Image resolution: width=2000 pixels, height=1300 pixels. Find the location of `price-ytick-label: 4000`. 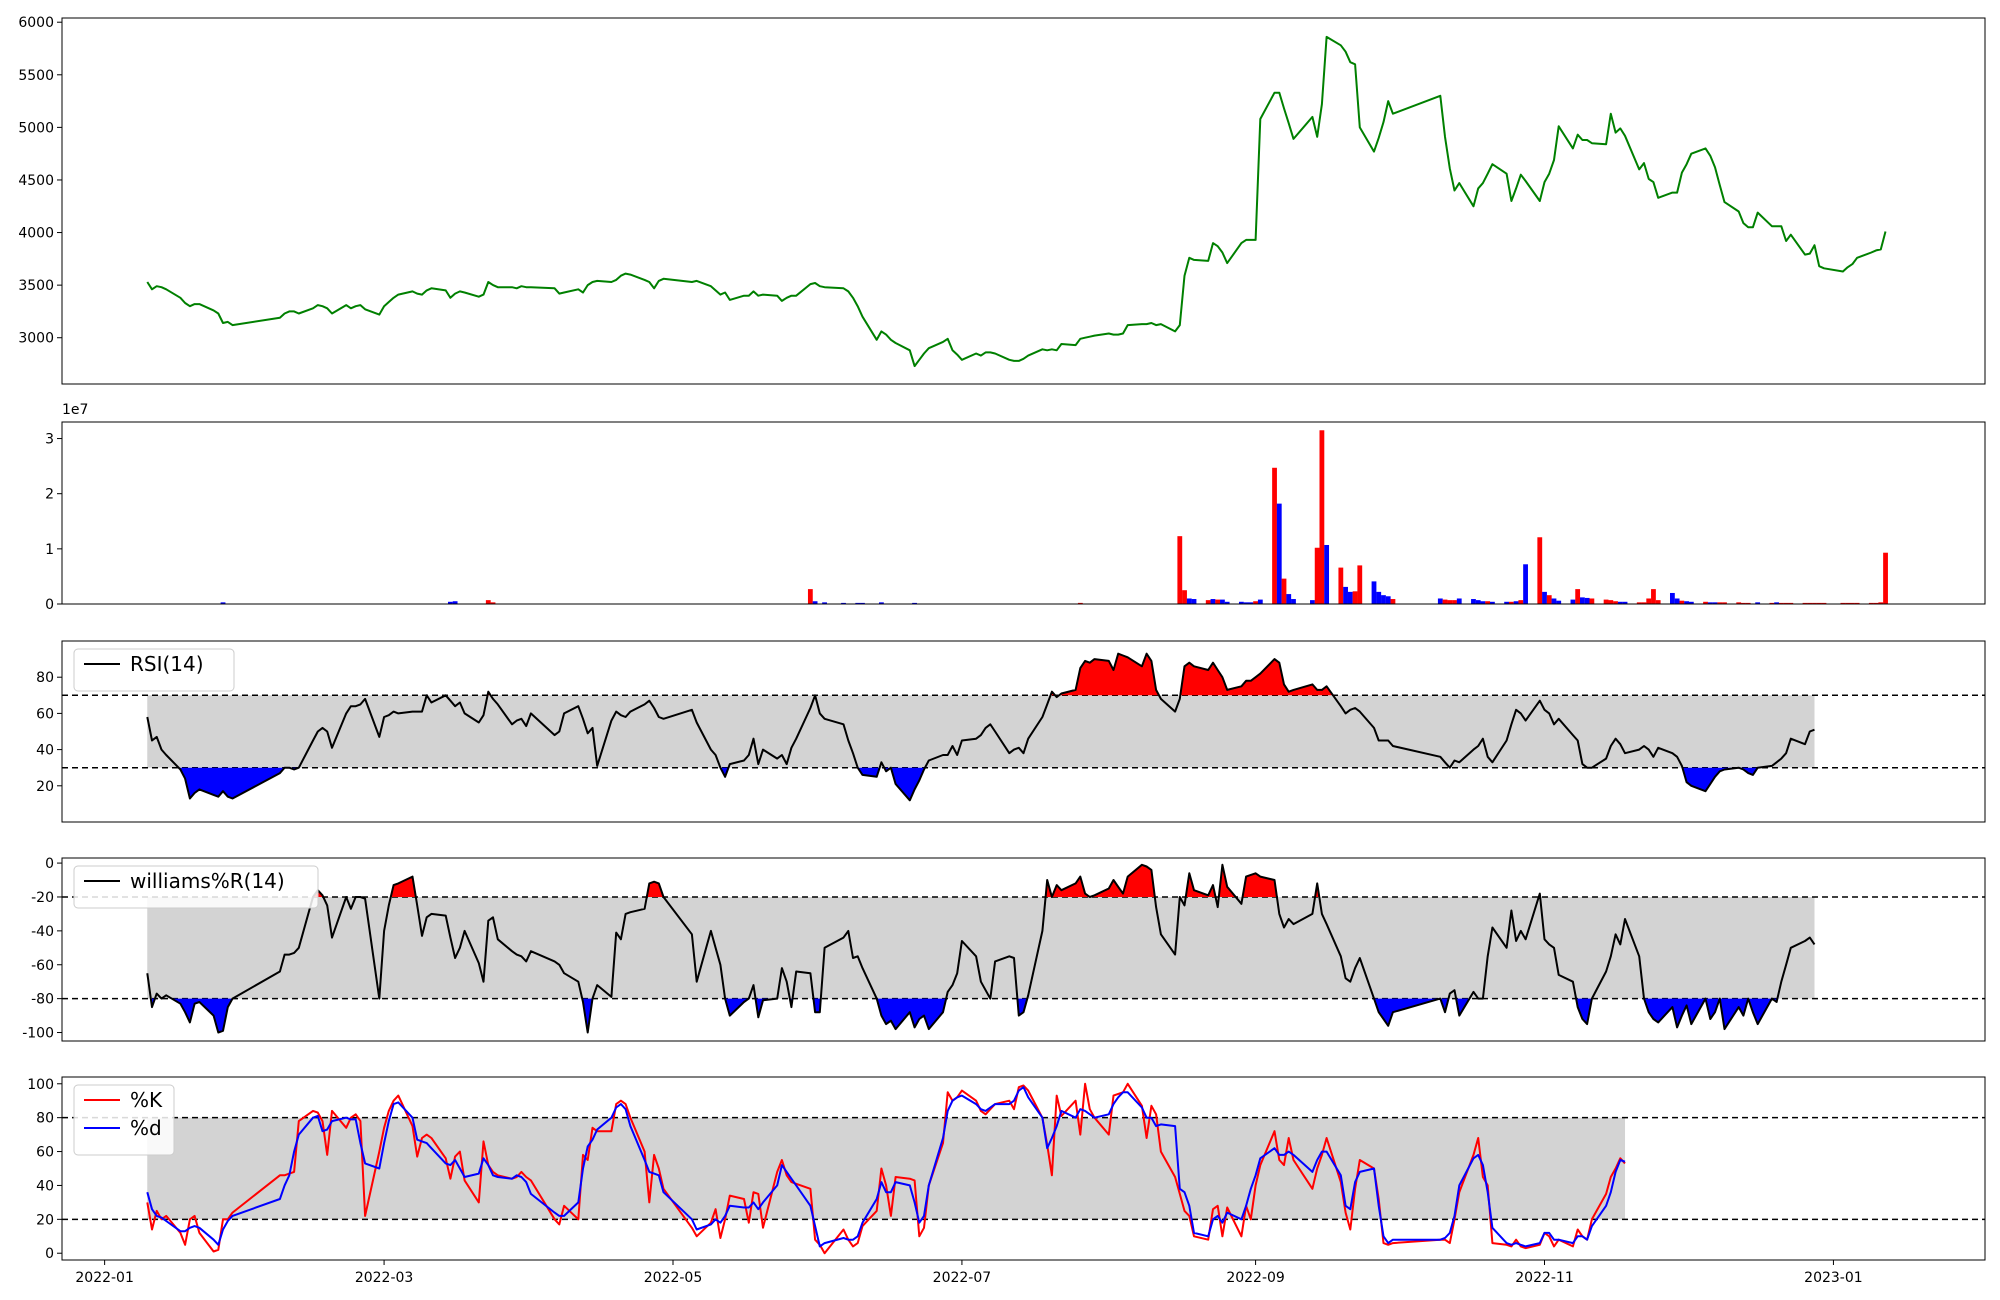

price-ytick-label: 4000 is located at coordinates (36, 234).